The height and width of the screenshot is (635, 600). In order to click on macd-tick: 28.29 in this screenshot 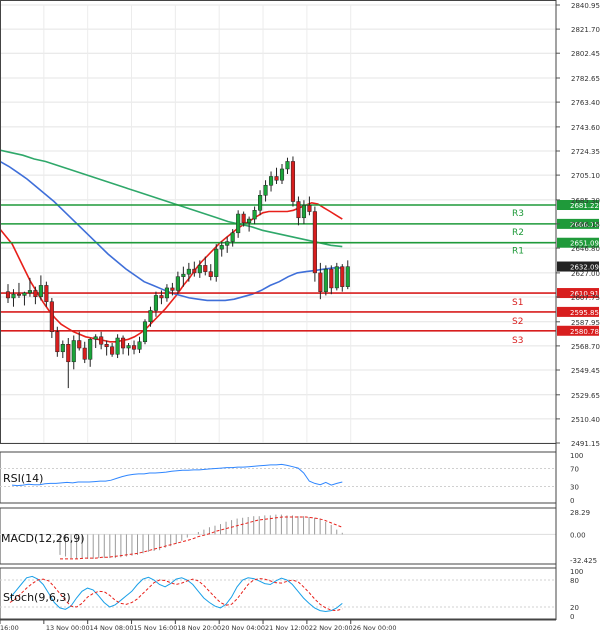, I will do `click(580, 513)`.